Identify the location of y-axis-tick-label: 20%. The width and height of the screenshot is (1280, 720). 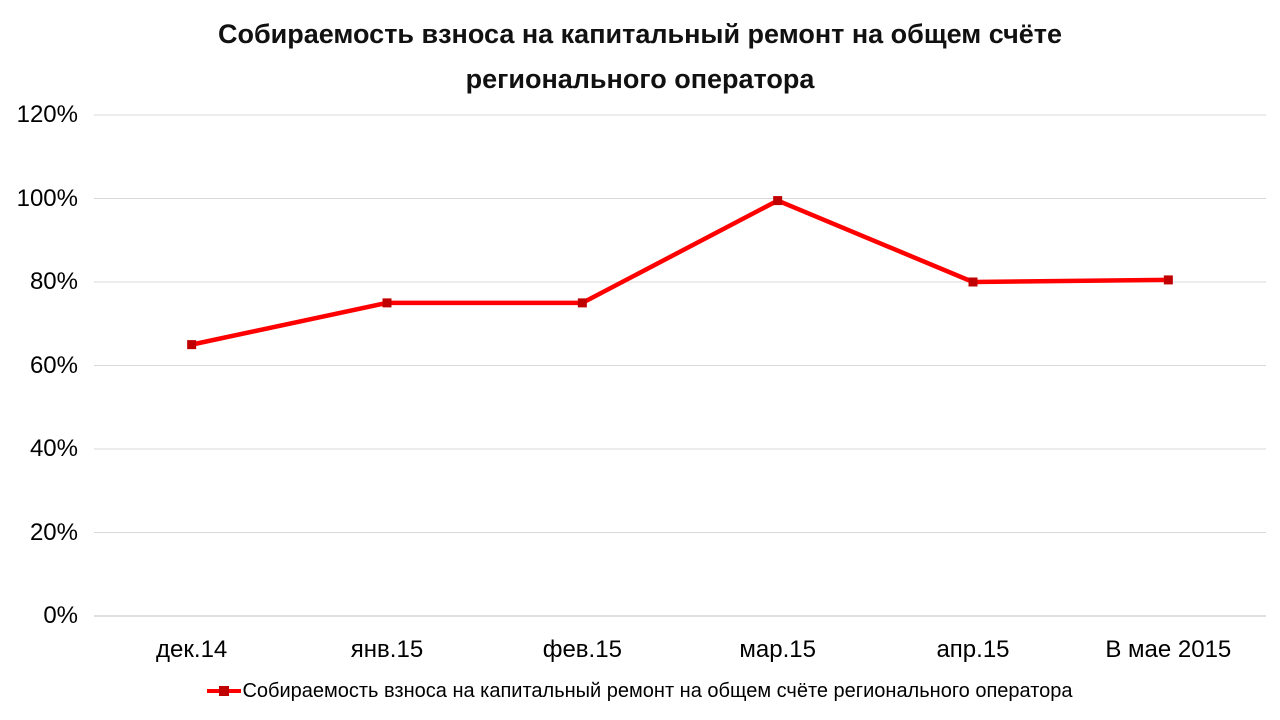
(53, 532).